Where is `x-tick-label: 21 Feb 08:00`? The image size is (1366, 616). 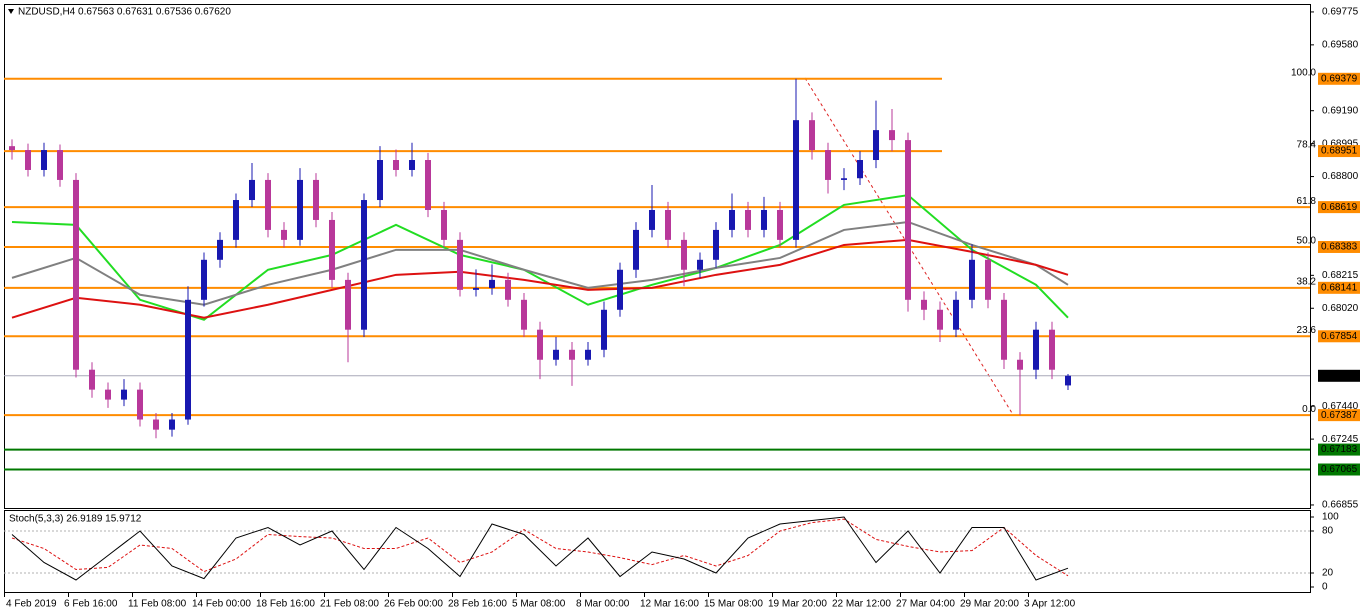 x-tick-label: 21 Feb 08:00 is located at coordinates (349, 604).